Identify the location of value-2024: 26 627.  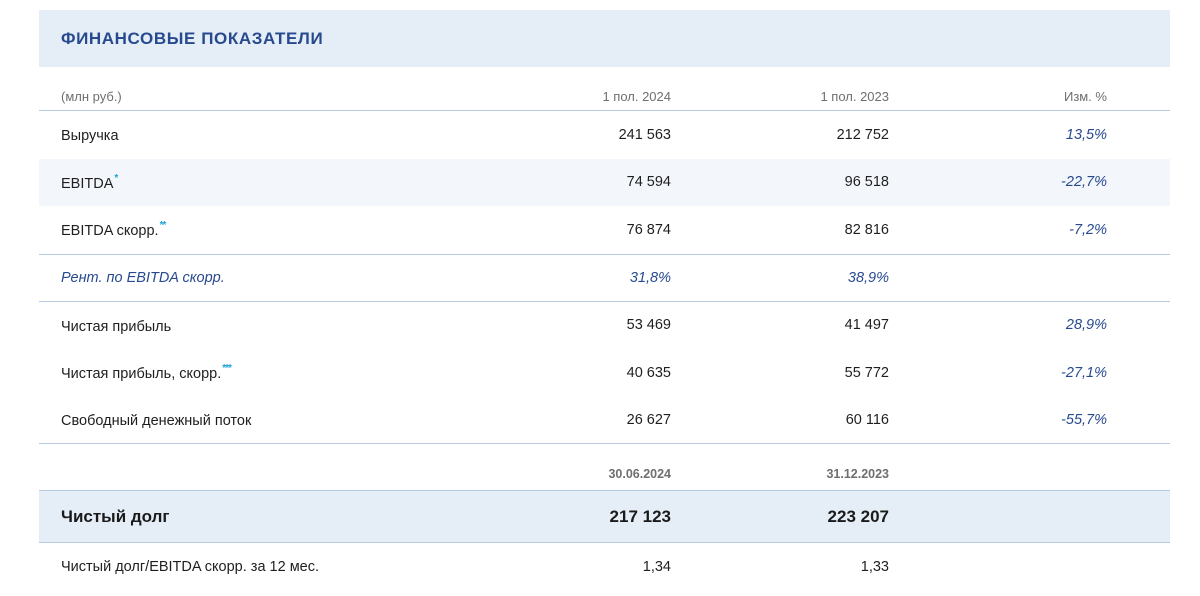
(648, 419).